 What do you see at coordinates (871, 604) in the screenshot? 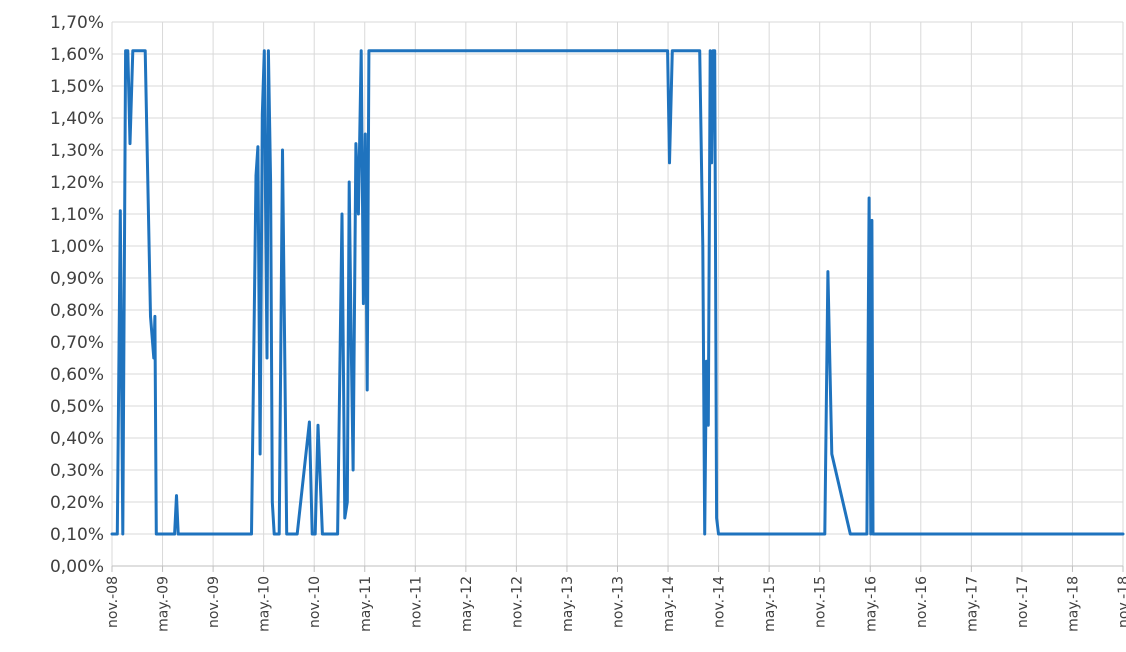
I see `x-tick-label: may.-16` at bounding box center [871, 604].